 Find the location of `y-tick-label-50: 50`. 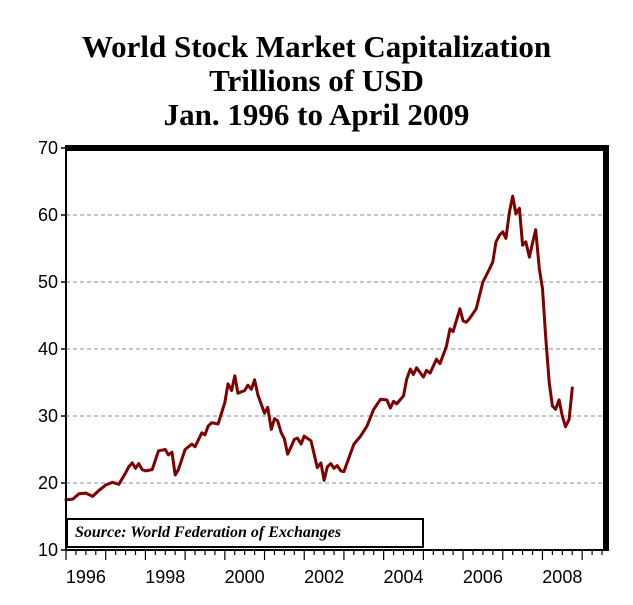

y-tick-label-50: 50 is located at coordinates (48, 282).